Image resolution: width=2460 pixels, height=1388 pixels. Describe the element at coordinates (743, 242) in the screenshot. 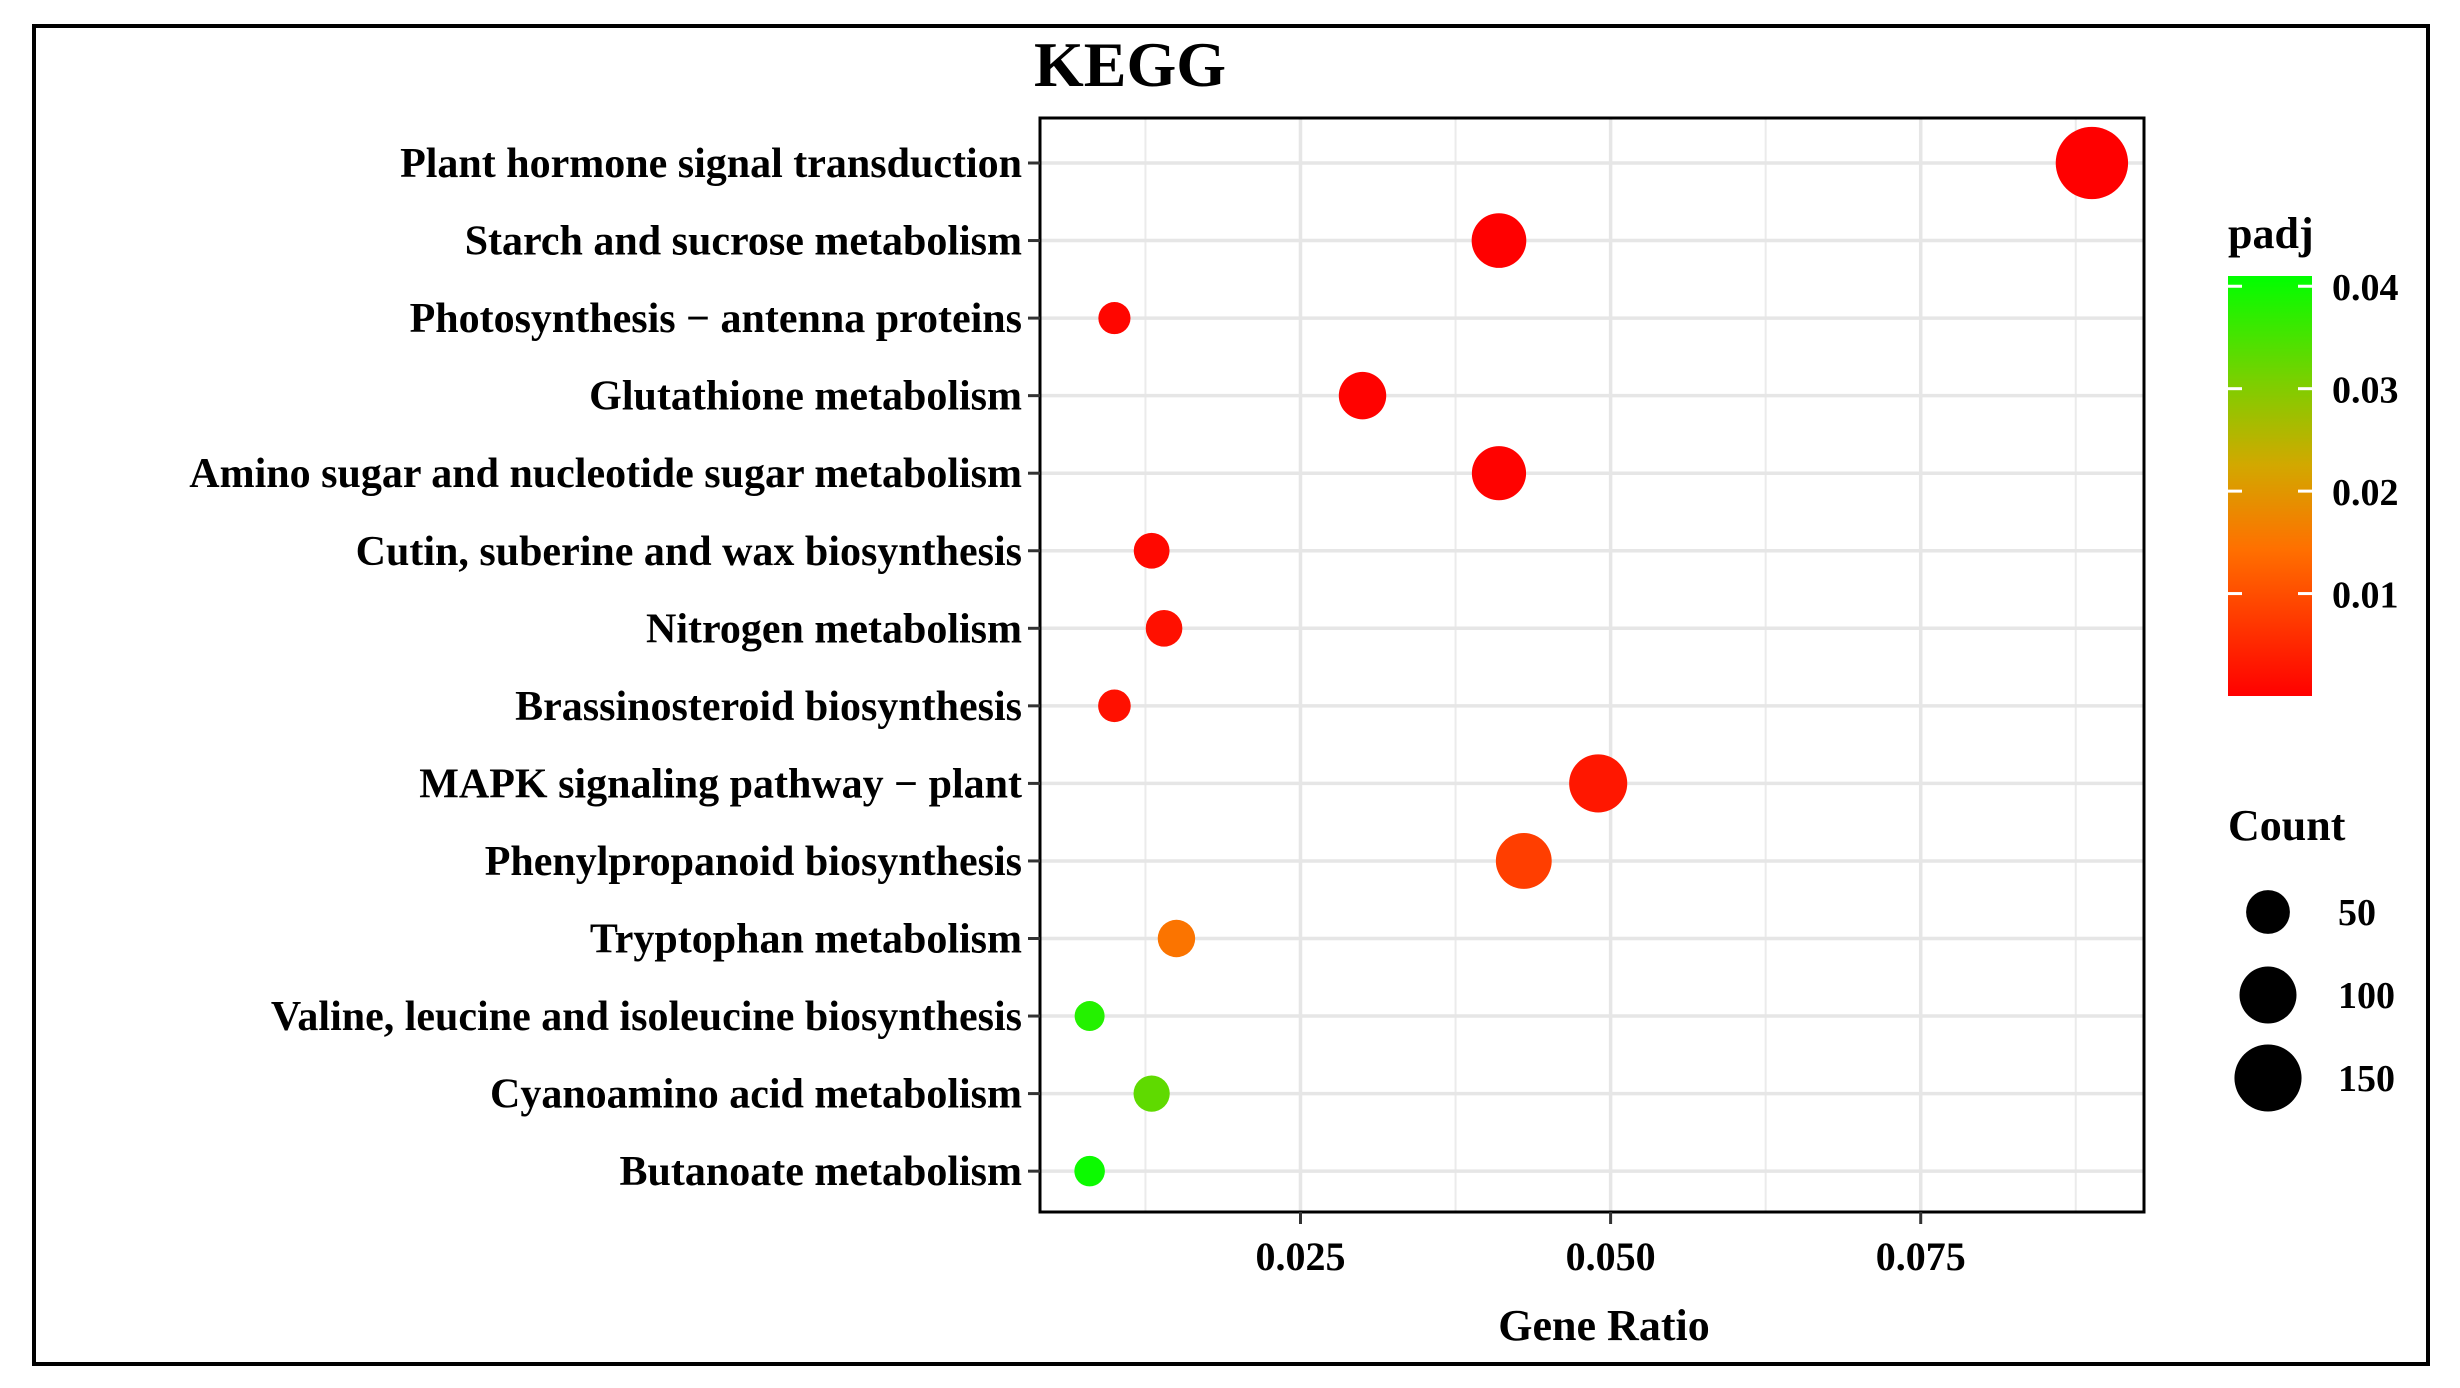

I see `y-axis-label: Starch and sucrose metabolism` at that location.